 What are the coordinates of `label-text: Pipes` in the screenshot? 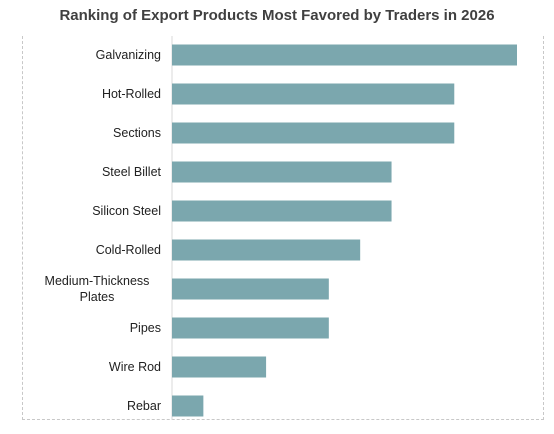 It's located at (145, 328).